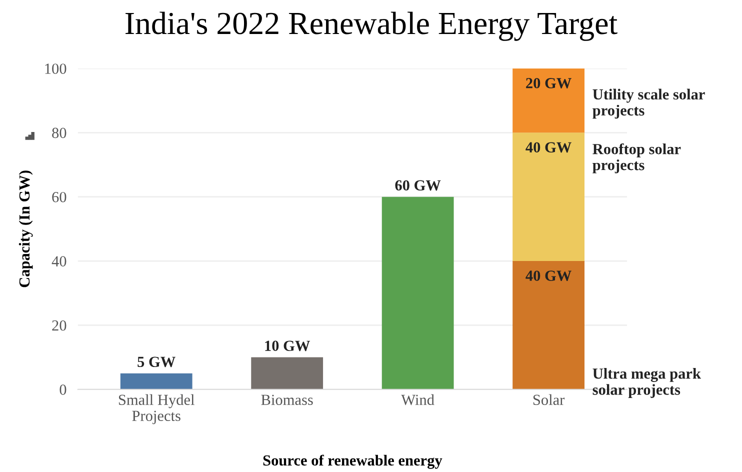 The width and height of the screenshot is (742, 472). I want to click on x-tick-label: Biomass, so click(287, 400).